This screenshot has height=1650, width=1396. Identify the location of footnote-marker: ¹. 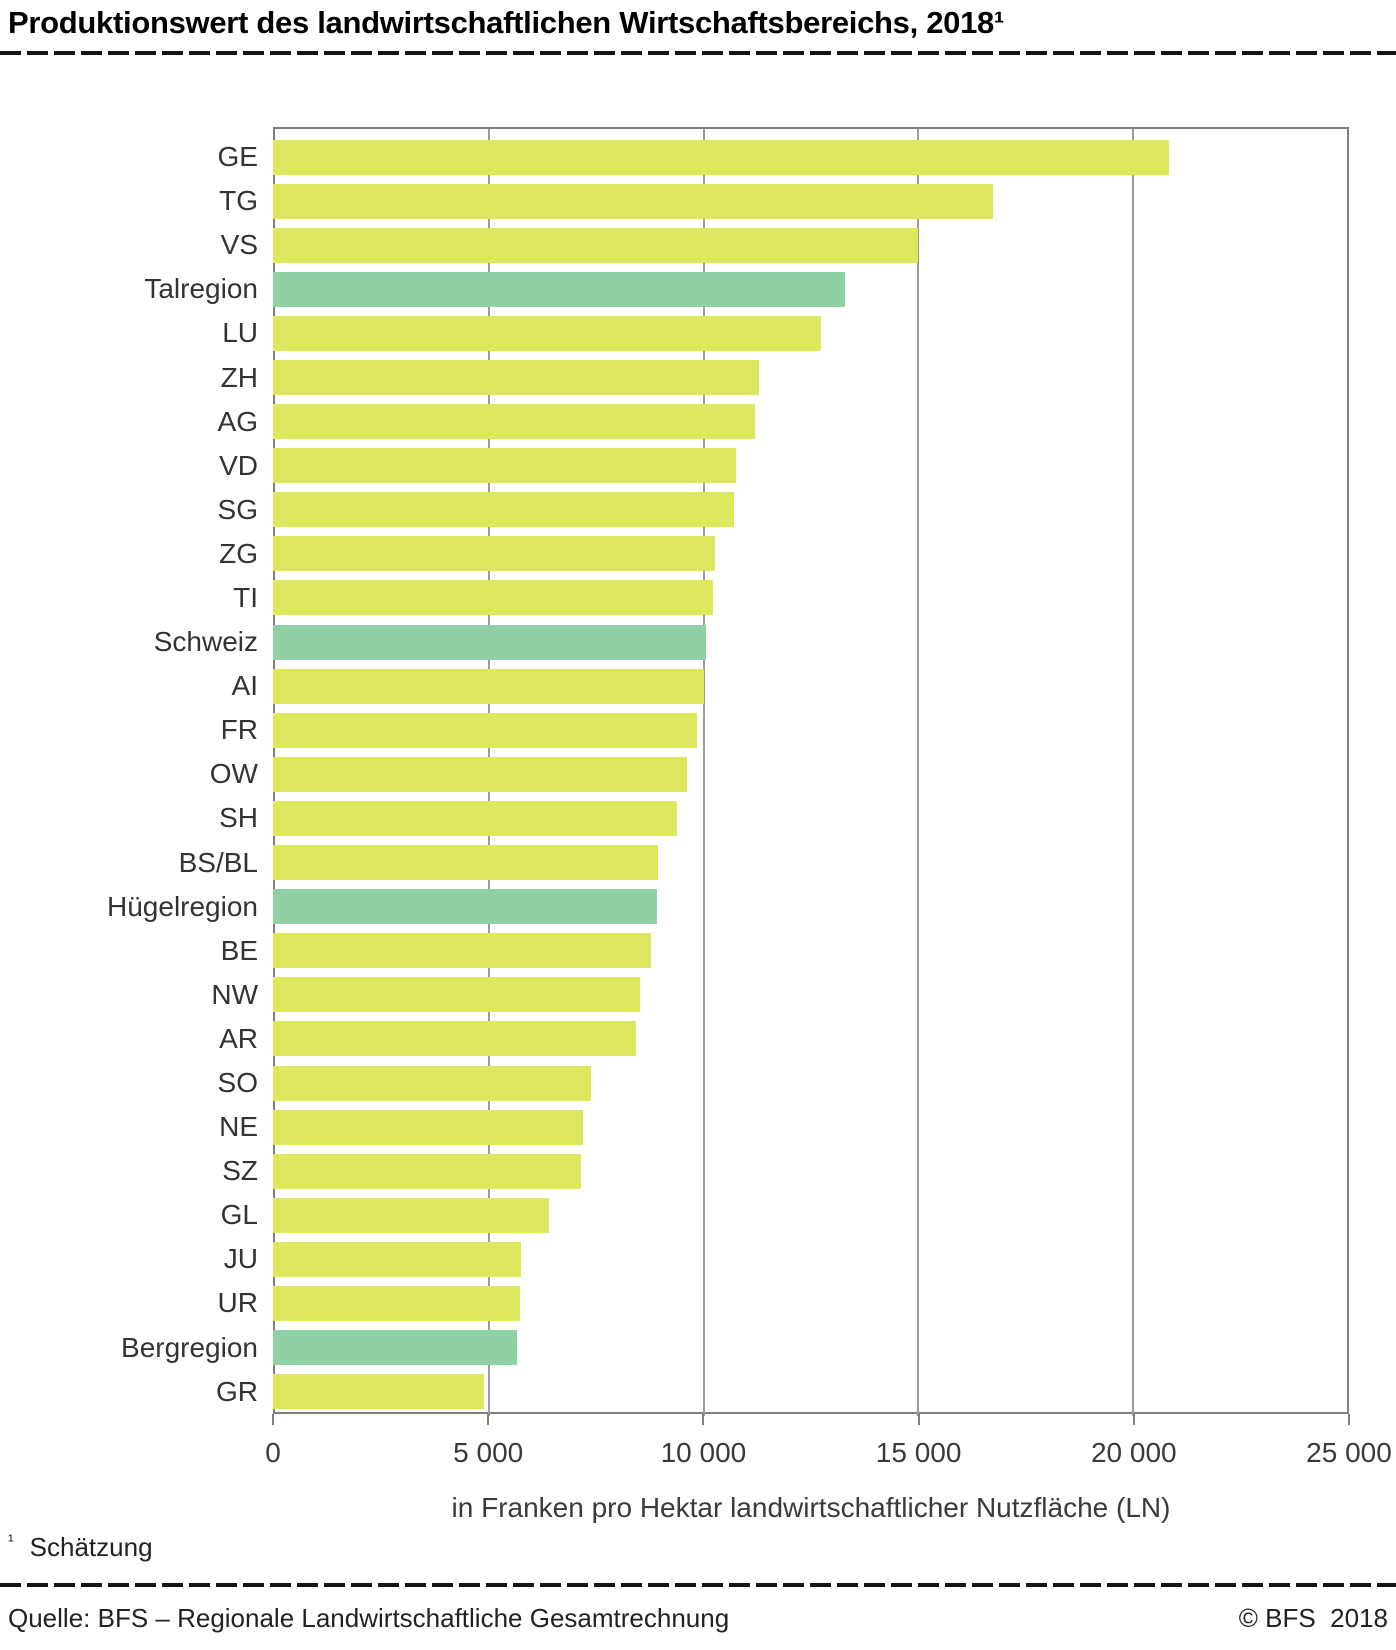
(11, 1540).